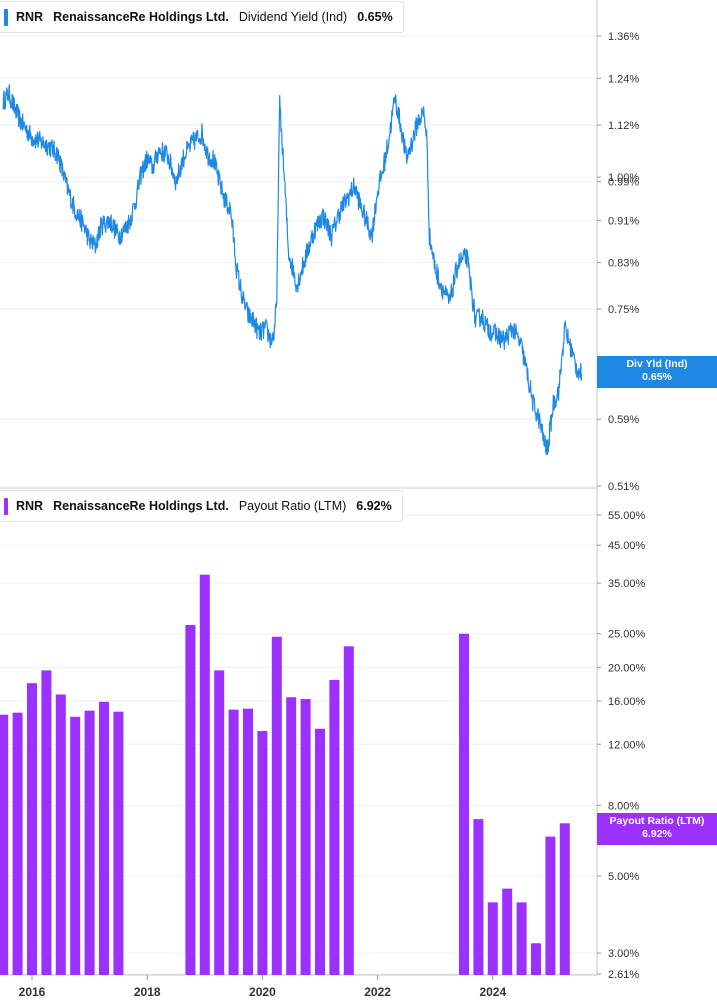 The image size is (717, 1005). What do you see at coordinates (147, 992) in the screenshot?
I see `x-tick-label: 2018` at bounding box center [147, 992].